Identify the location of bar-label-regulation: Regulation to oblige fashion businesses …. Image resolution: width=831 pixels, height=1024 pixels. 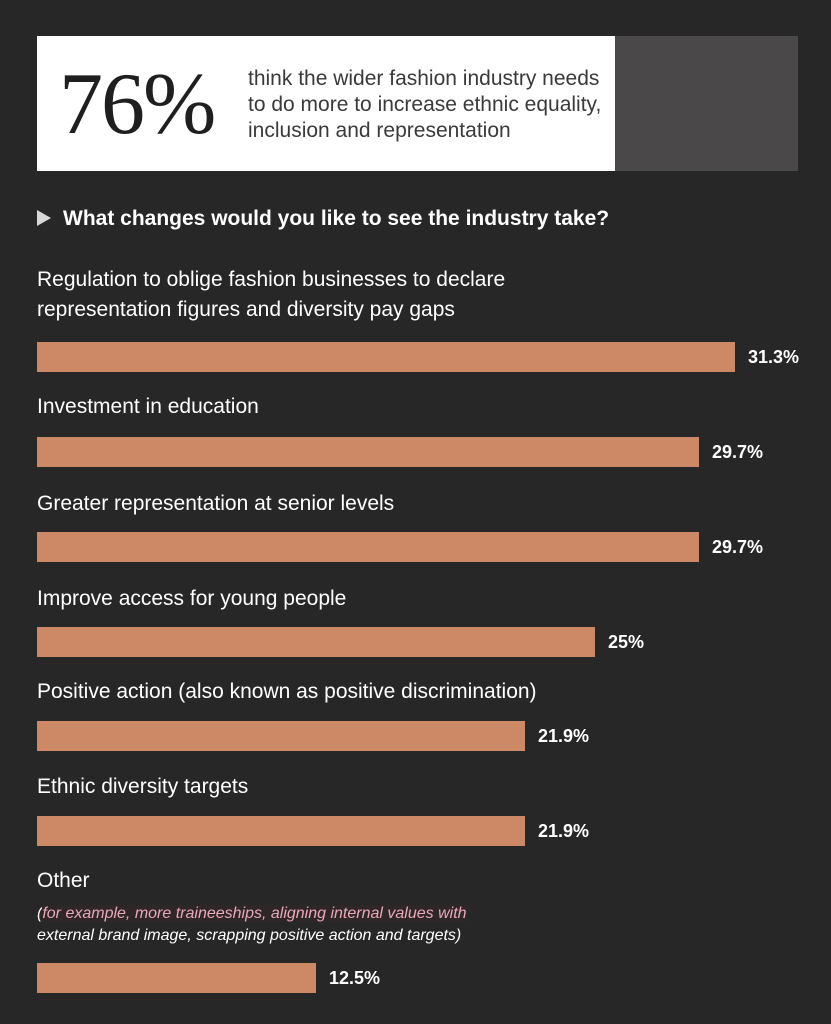
(271, 294).